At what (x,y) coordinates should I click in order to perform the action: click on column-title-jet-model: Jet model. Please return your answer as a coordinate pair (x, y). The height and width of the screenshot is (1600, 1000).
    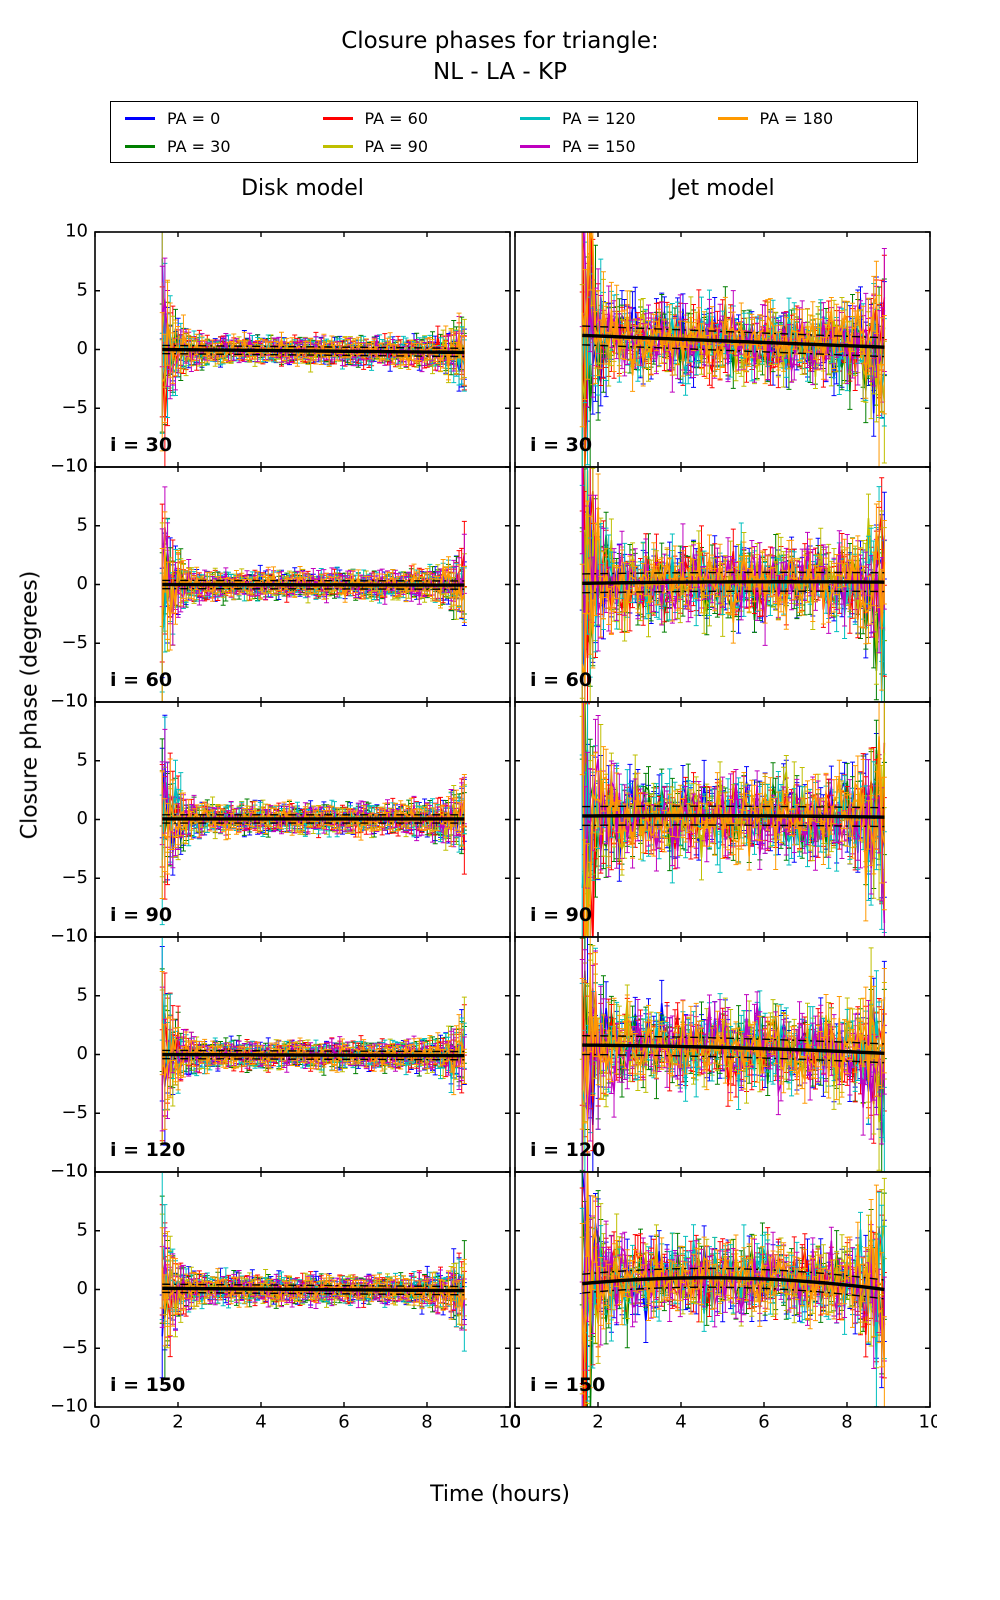
    Looking at the image, I should click on (722, 188).